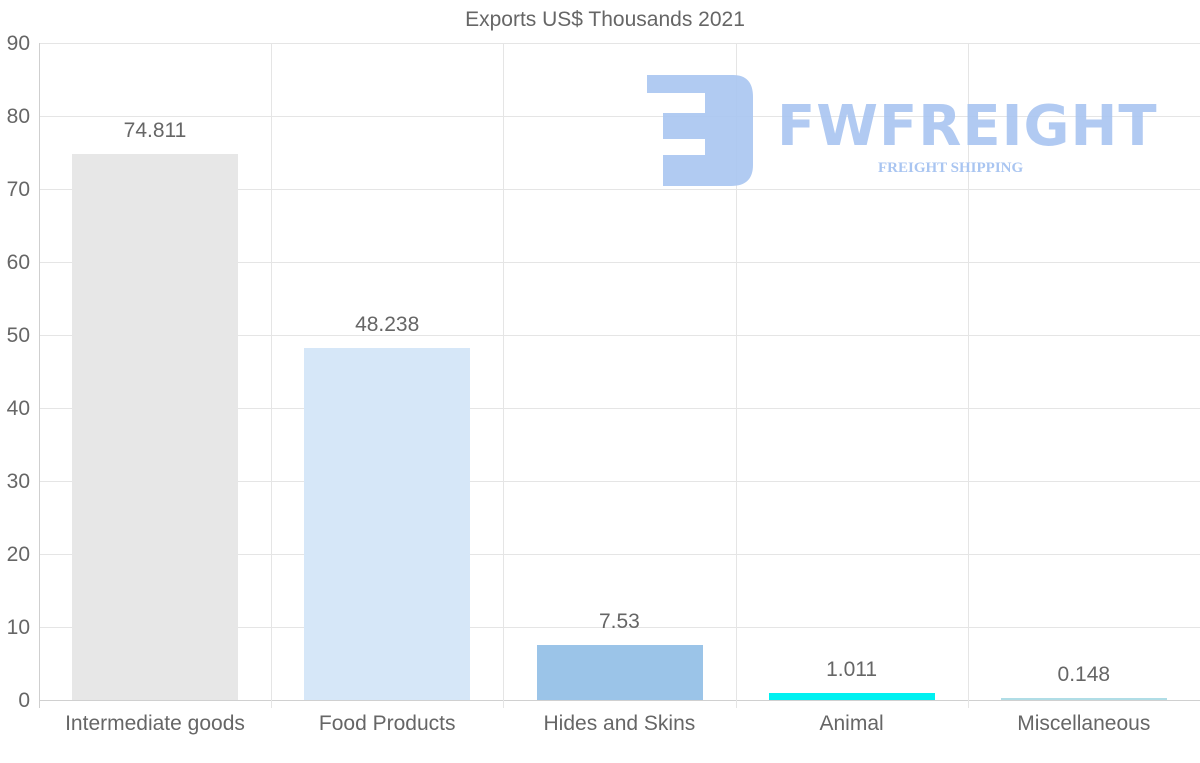 The image size is (1200, 763). Describe the element at coordinates (851, 696) in the screenshot. I see `bar-animal` at that location.